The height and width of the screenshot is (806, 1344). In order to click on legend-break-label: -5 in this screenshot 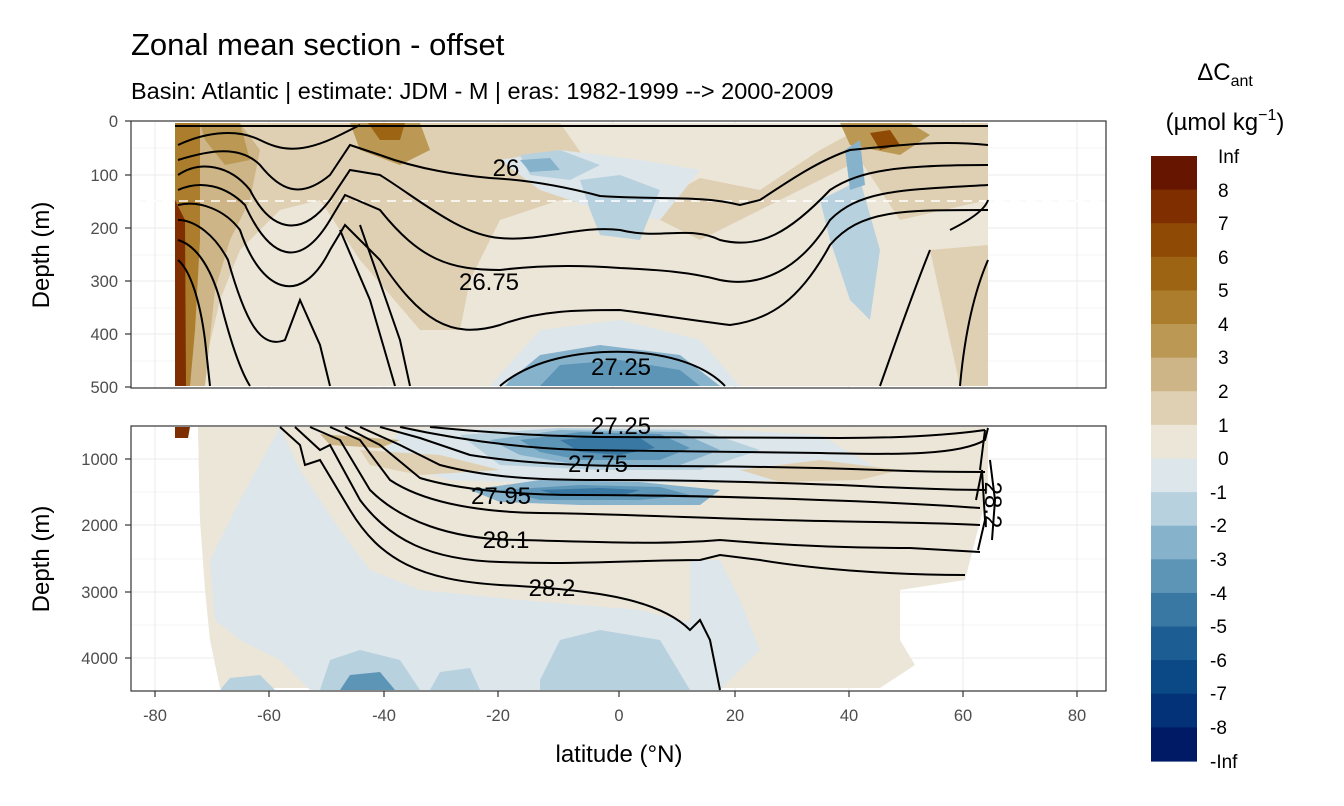, I will do `click(1218, 627)`.